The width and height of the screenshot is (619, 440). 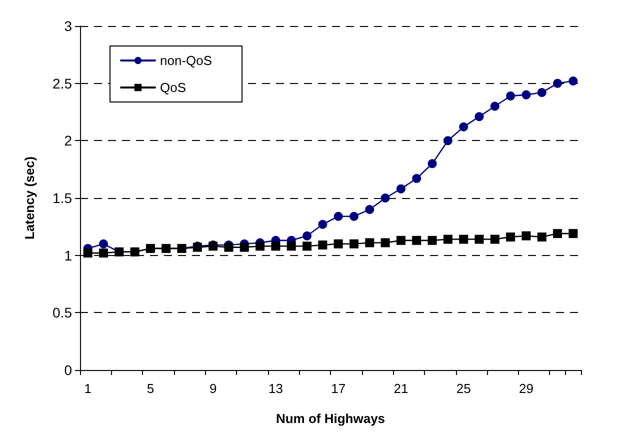 What do you see at coordinates (173, 87) in the screenshot?
I see `legend-label: QoS` at bounding box center [173, 87].